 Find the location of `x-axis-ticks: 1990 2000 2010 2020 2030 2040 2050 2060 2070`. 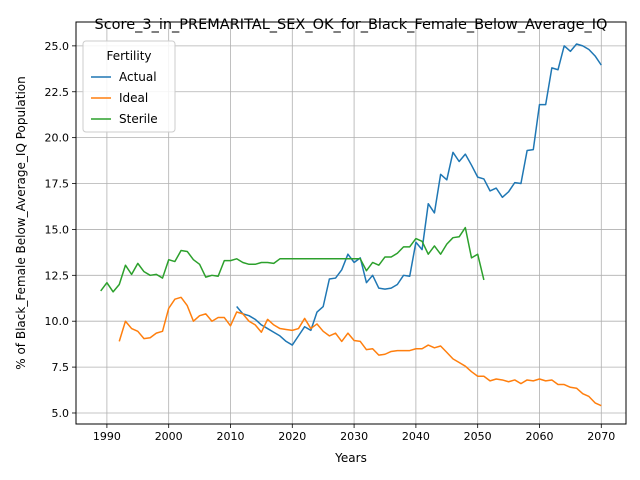

x-axis-ticks: 1990 2000 2010 2020 2030 2040 2050 2060 2070 is located at coordinates (354, 433).